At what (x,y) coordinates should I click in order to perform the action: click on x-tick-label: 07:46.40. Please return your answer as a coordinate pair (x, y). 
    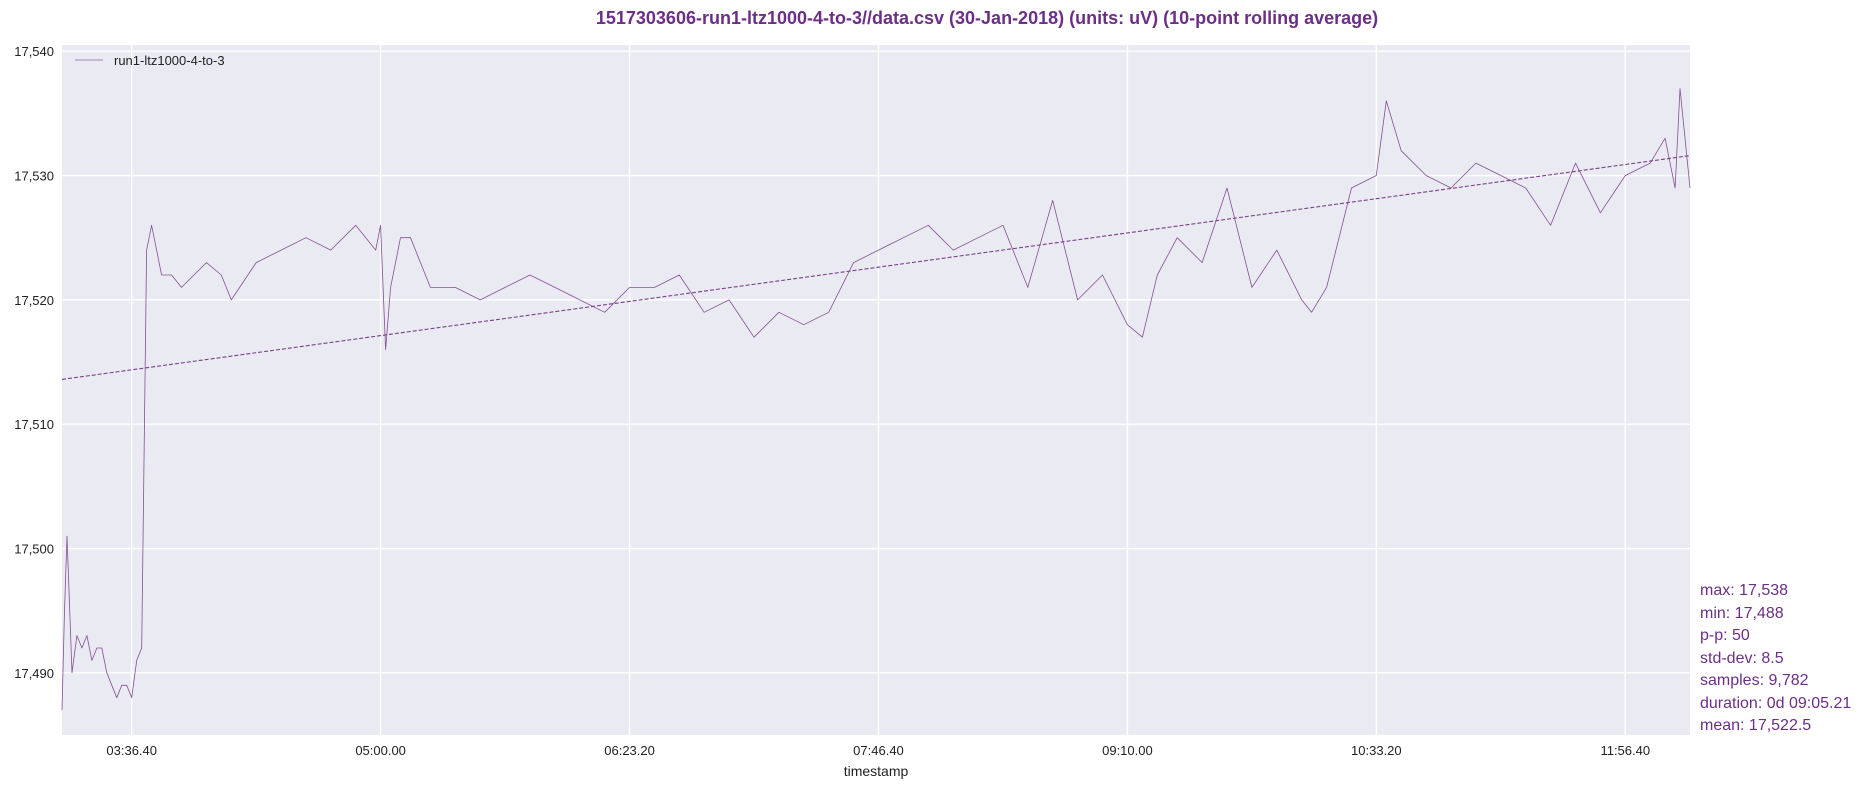
    Looking at the image, I should click on (878, 750).